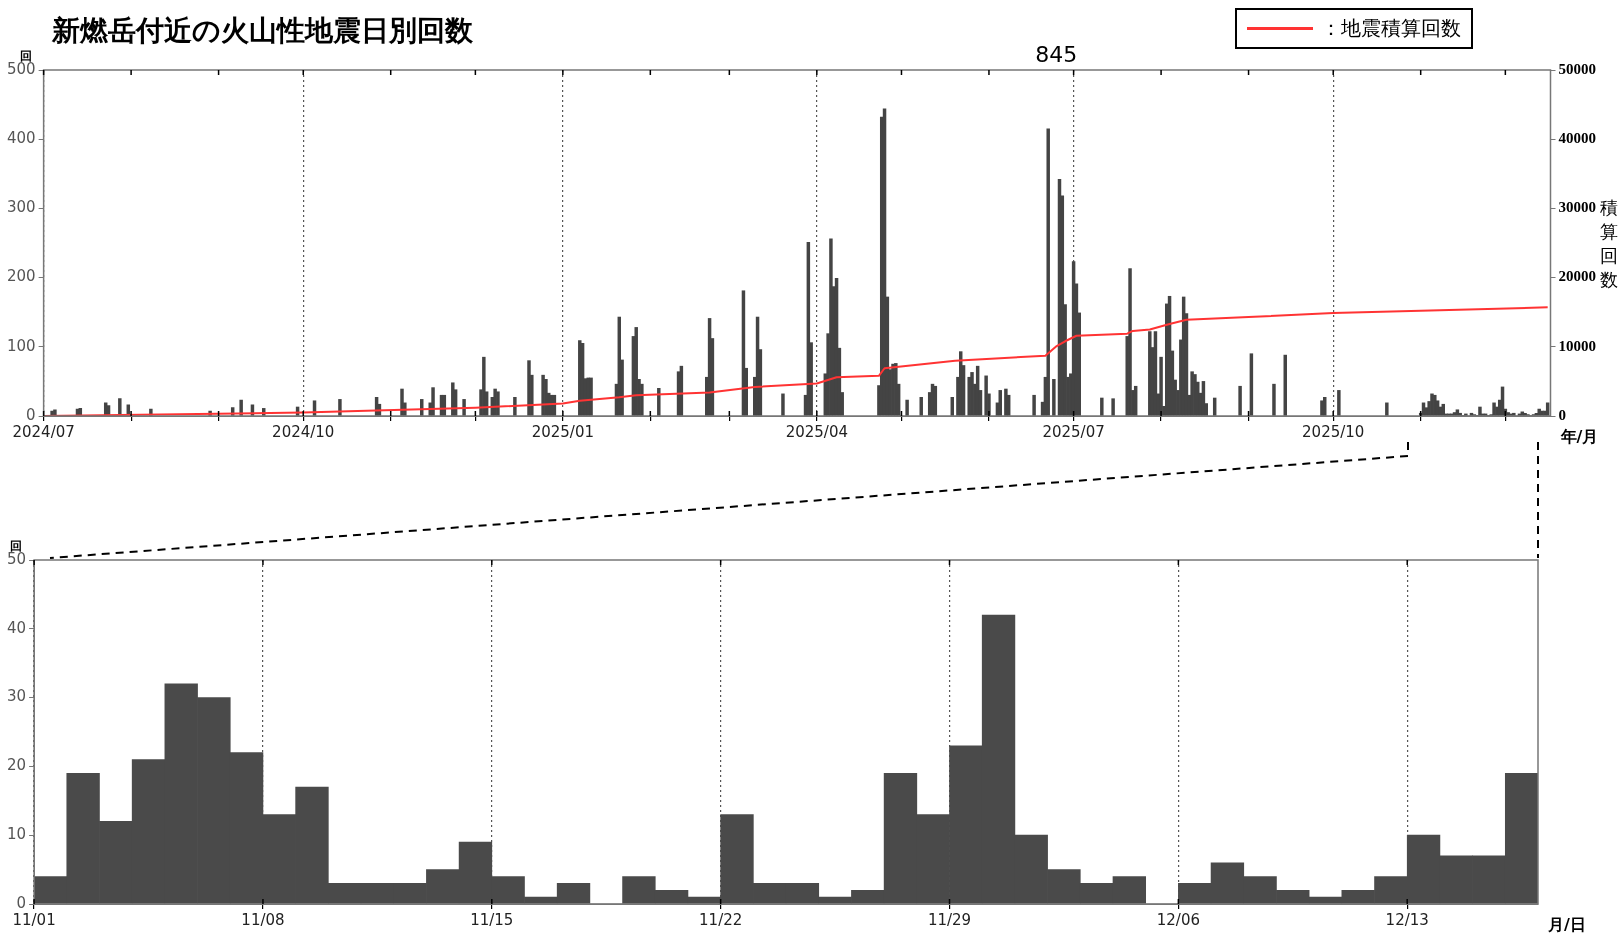  I want to click on x-tick-label: 11/15, so click(492, 919).